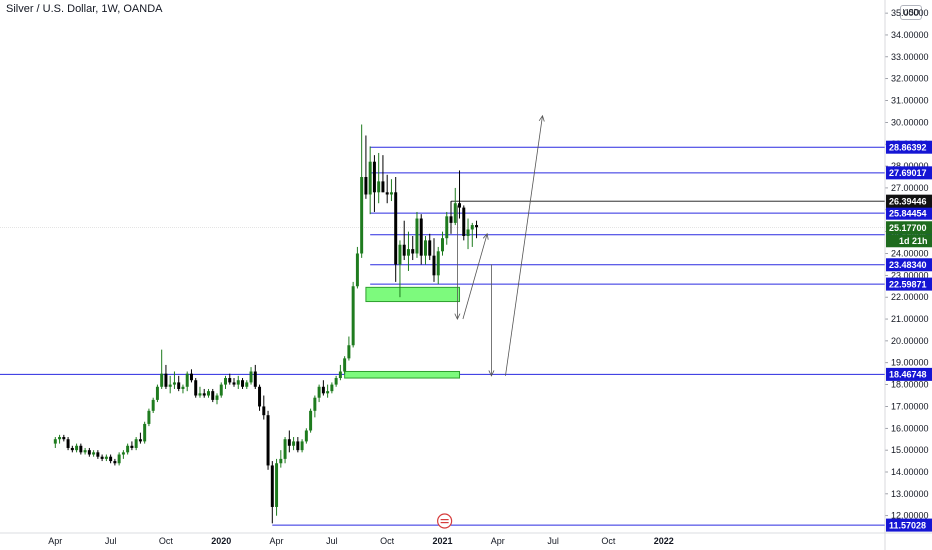 The width and height of the screenshot is (932, 550). What do you see at coordinates (499, 245) in the screenshot?
I see `projection-arrows` at bounding box center [499, 245].